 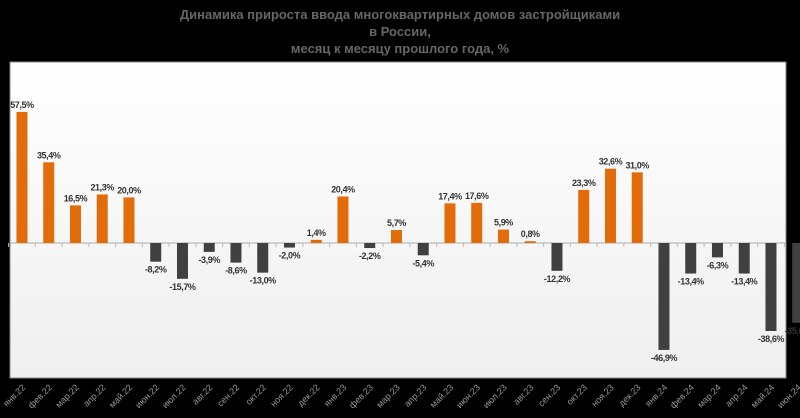 What do you see at coordinates (664, 358) in the screenshot?
I see `data-label: -46,9%` at bounding box center [664, 358].